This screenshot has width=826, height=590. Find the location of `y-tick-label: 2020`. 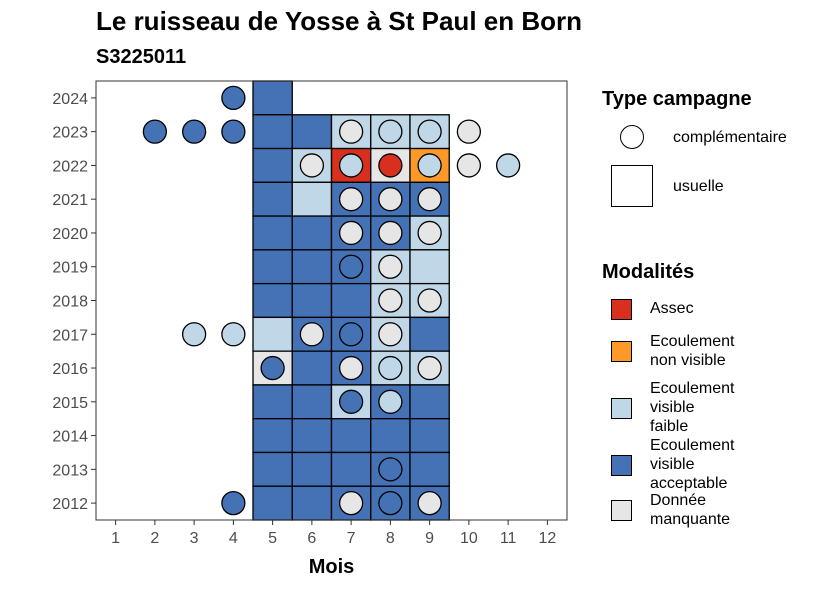

y-tick-label: 2020 is located at coordinates (70, 234).